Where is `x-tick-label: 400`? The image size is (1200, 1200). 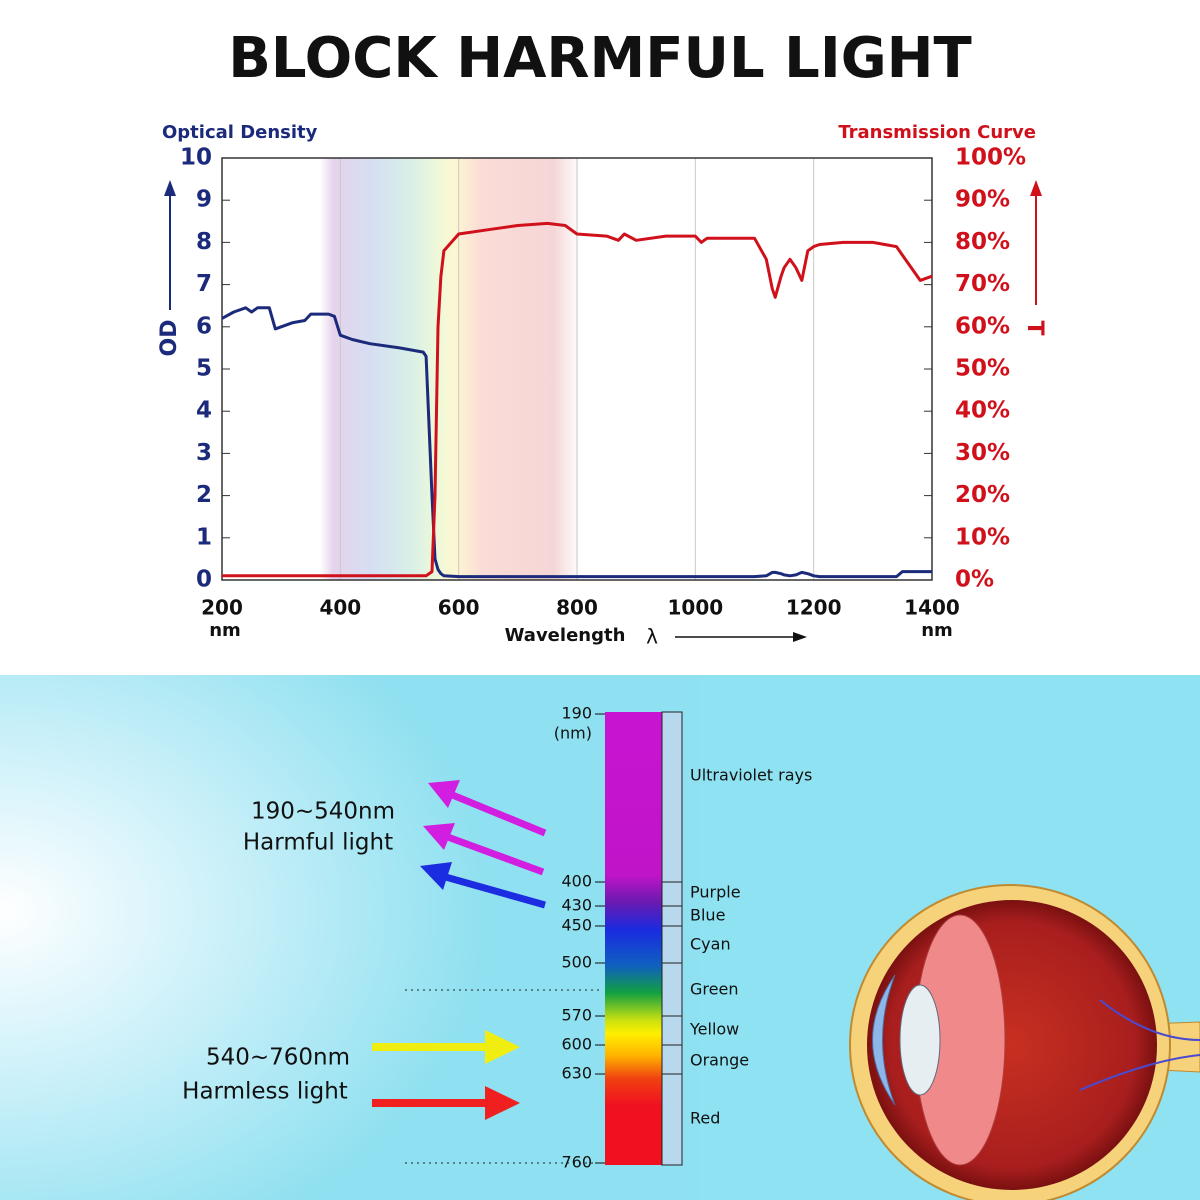 x-tick-label: 400 is located at coordinates (340, 608).